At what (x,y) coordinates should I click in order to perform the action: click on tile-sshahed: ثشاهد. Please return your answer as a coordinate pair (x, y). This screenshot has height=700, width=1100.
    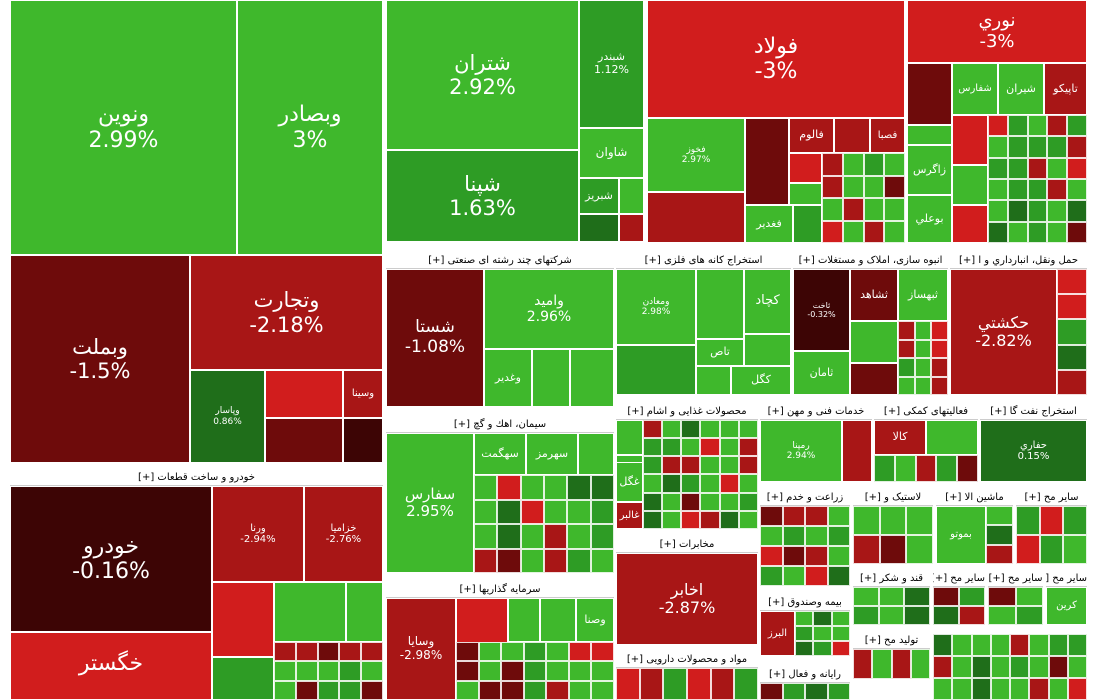
    Looking at the image, I should click on (874, 295).